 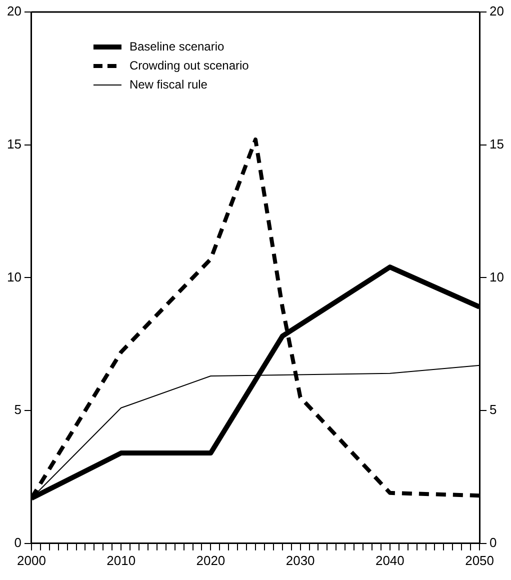 I want to click on x-tick-label: 2030, so click(x=300, y=560).